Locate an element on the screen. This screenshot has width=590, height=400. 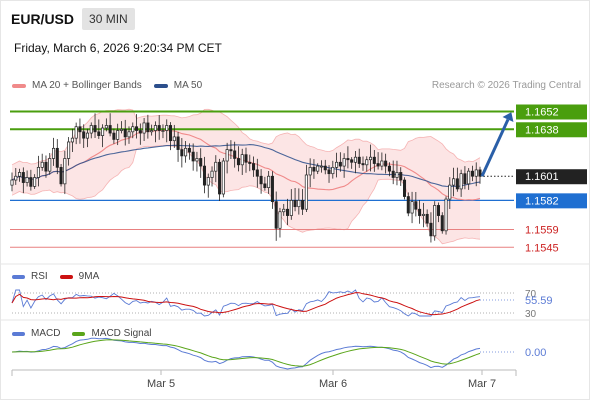
macd-legend: MACD MACD Signal is located at coordinates (87, 333).